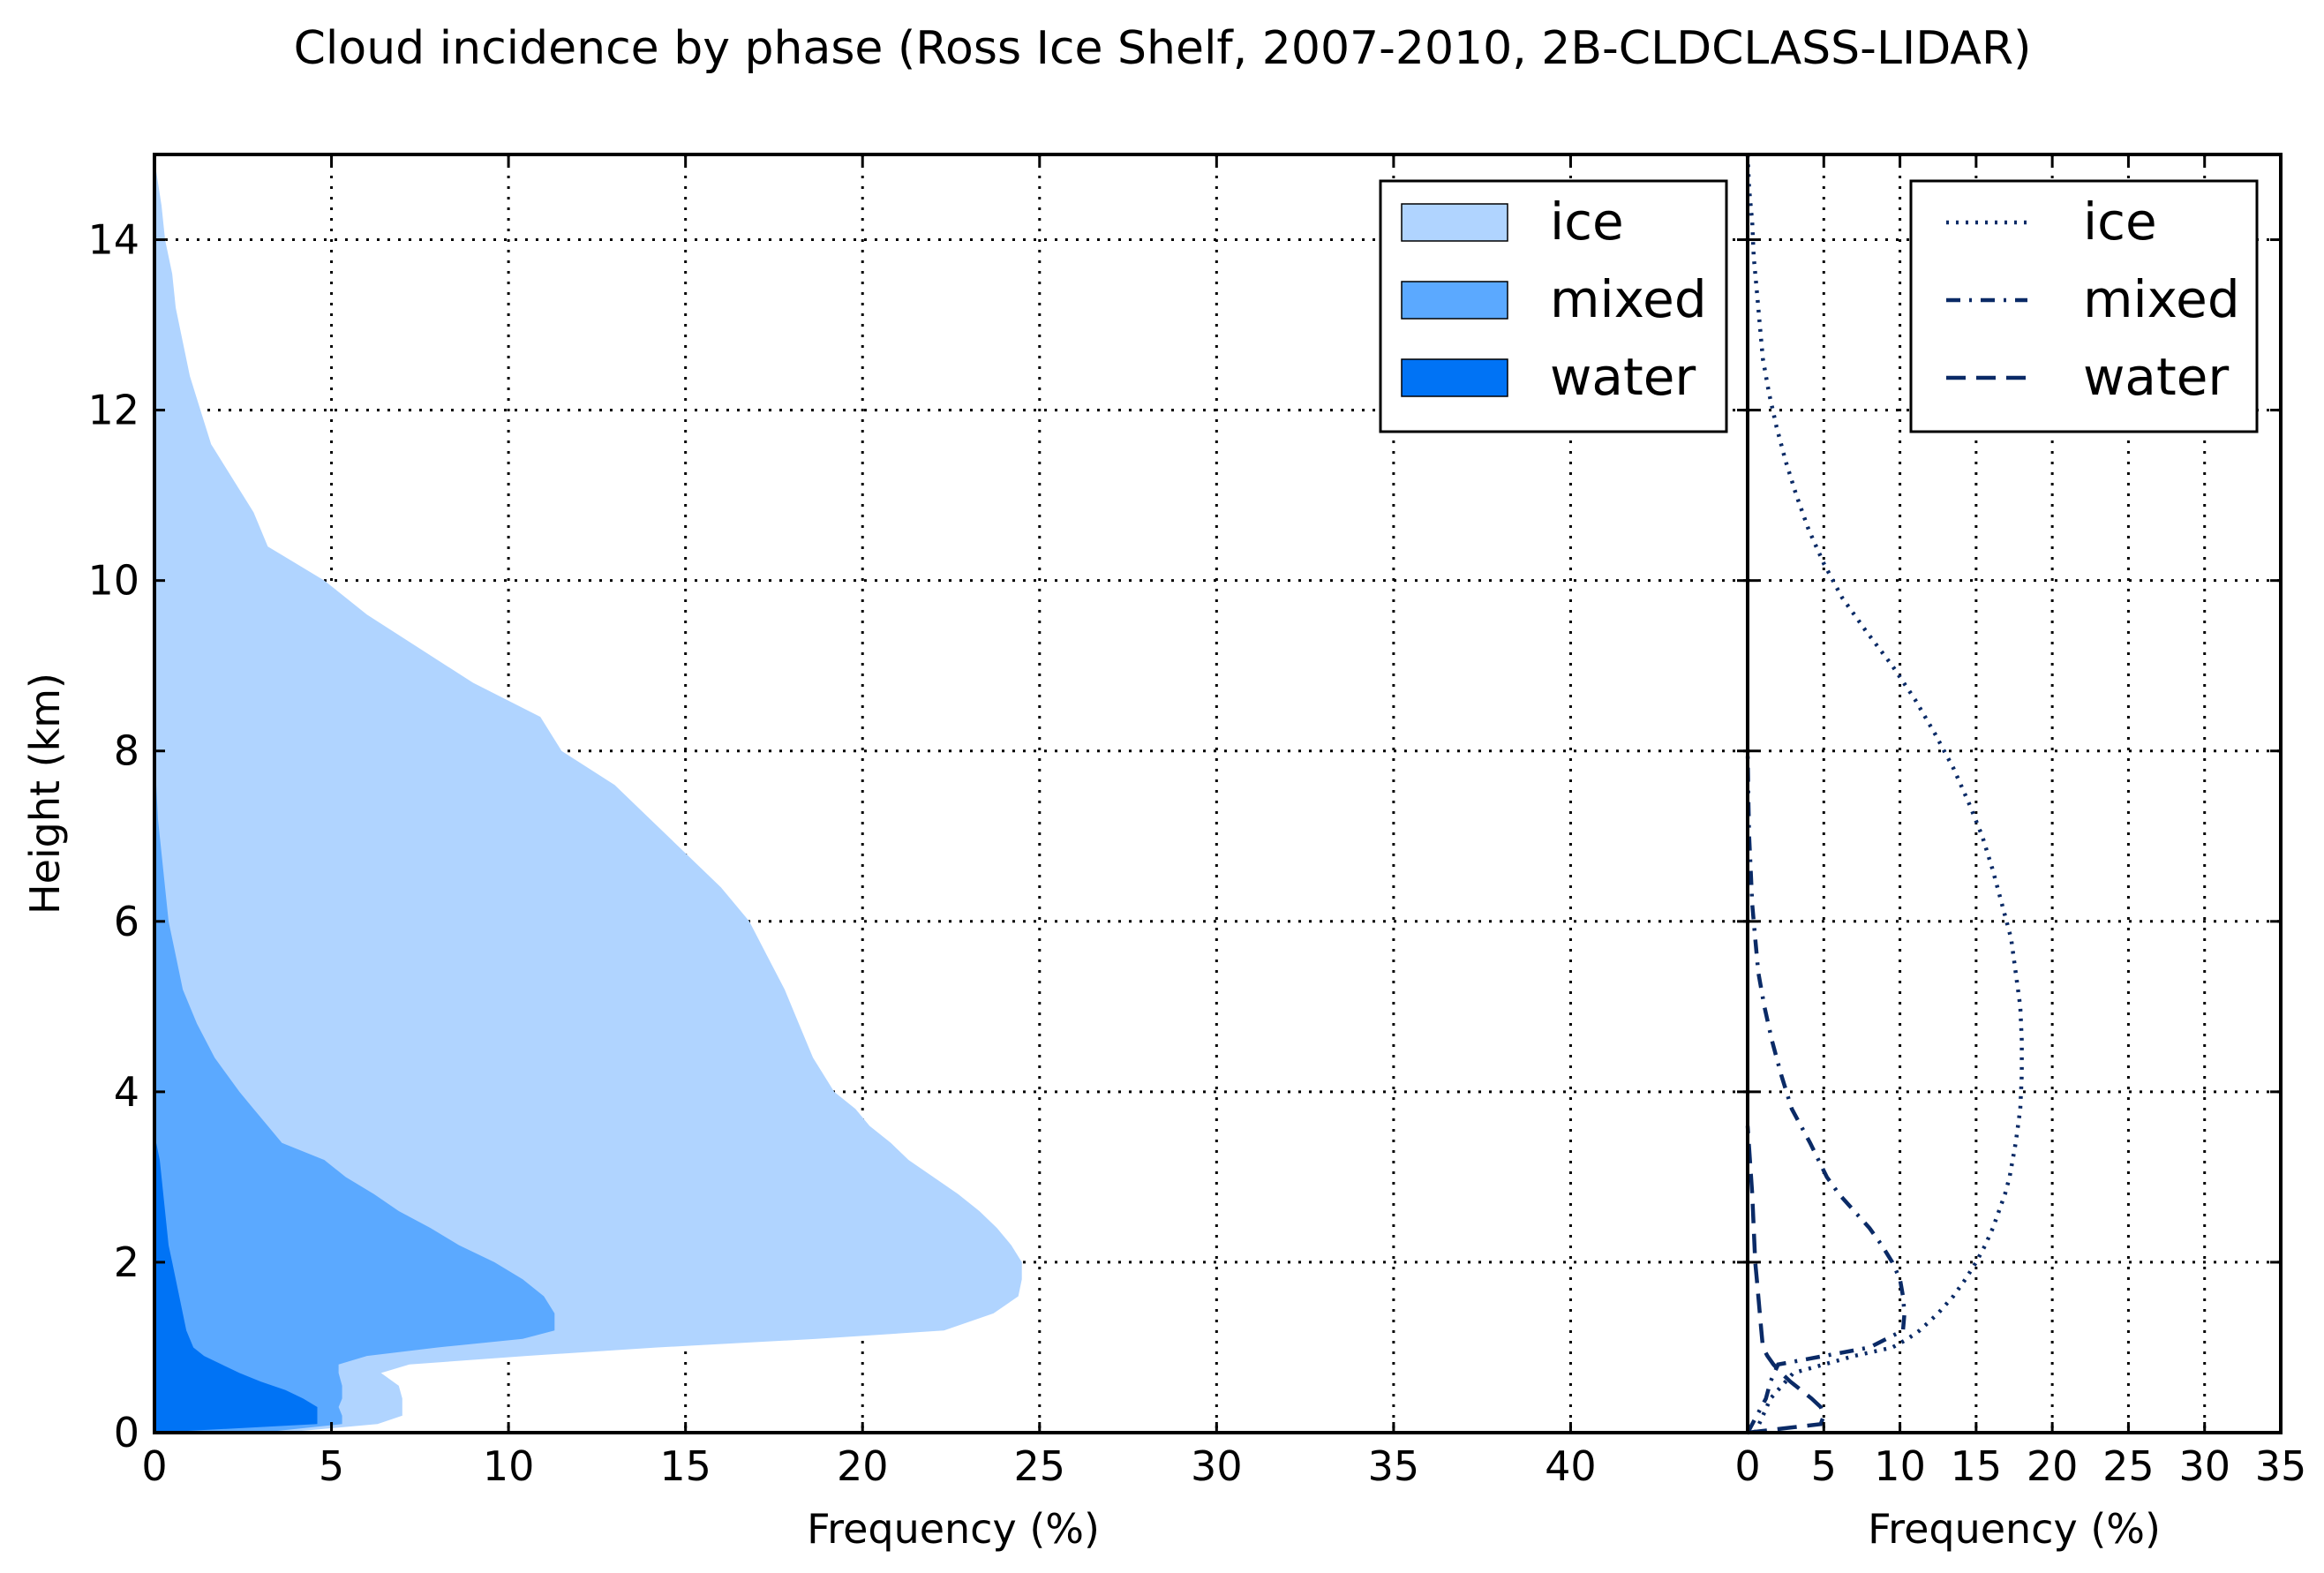 The image size is (2324, 1573). What do you see at coordinates (953, 1529) in the screenshot?
I see `area-x-axis-label: Frequency (%)` at bounding box center [953, 1529].